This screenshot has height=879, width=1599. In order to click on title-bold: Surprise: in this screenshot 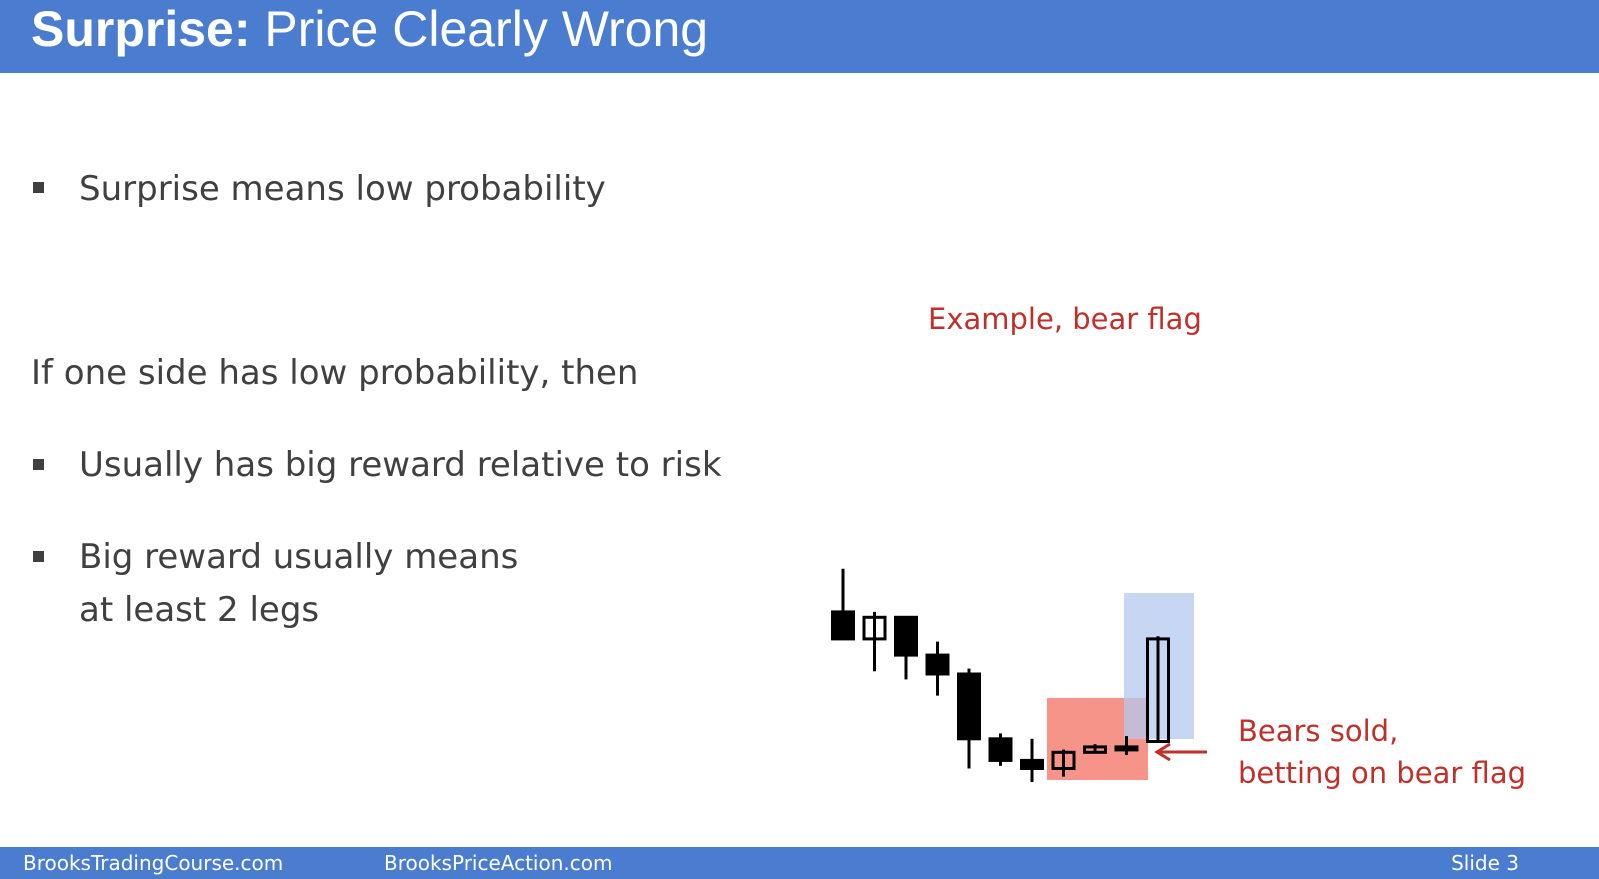, I will do `click(141, 29)`.